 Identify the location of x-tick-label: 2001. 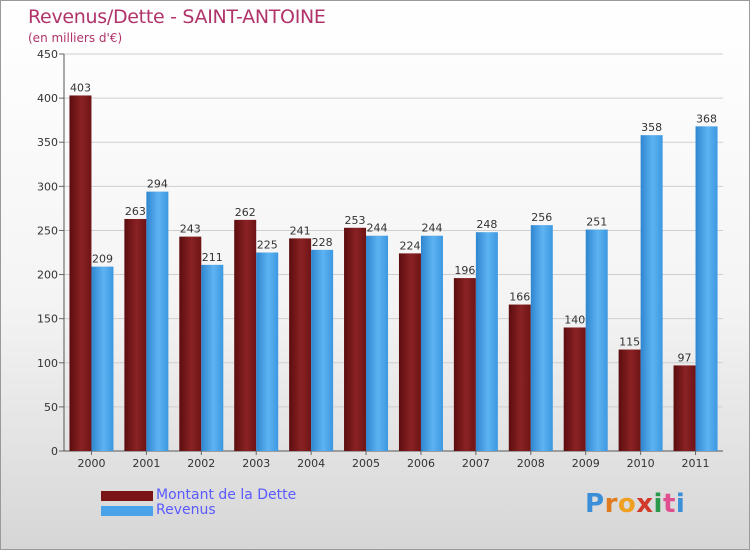
(146, 463).